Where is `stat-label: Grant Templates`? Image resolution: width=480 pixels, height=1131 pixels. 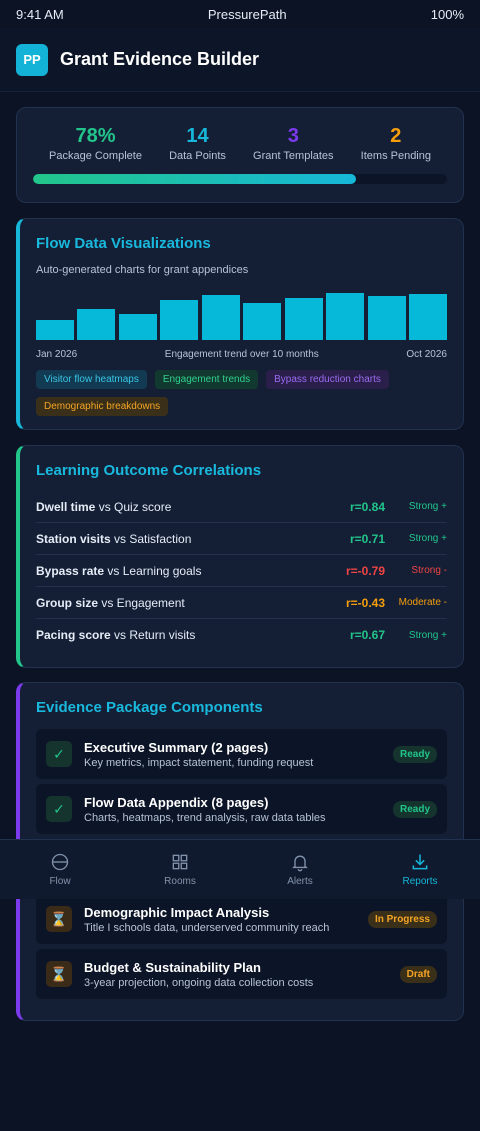
stat-label: Grant Templates is located at coordinates (293, 156).